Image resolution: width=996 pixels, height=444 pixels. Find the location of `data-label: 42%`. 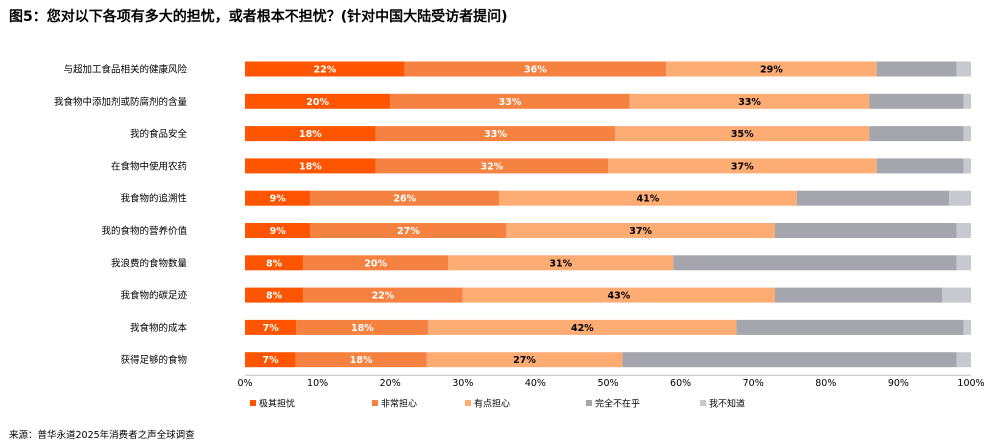

data-label: 42% is located at coordinates (582, 328).